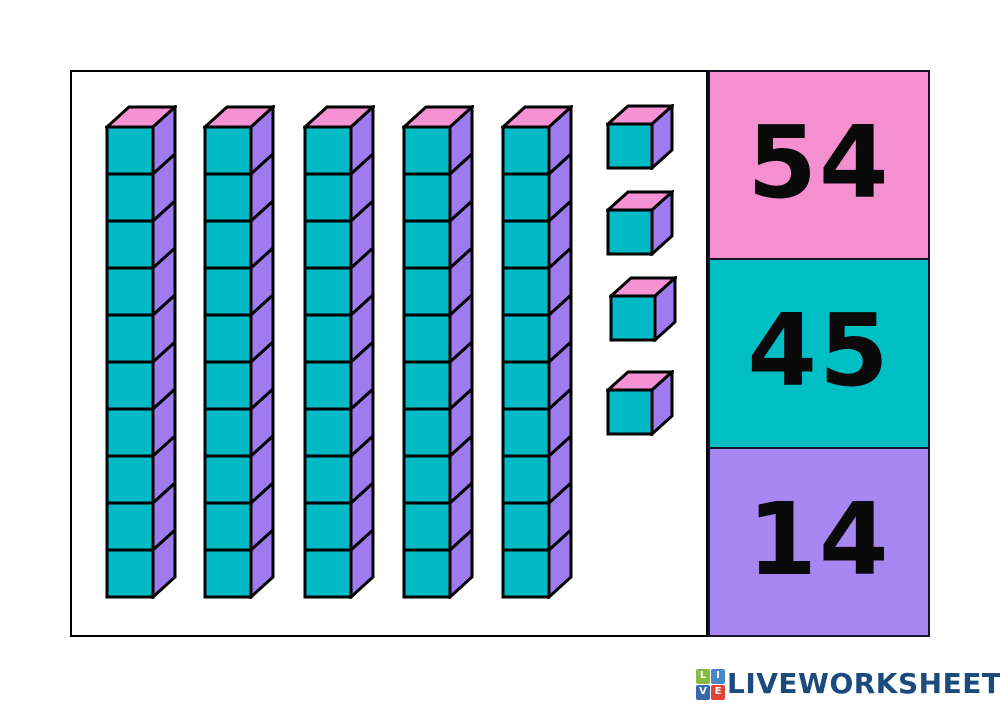  I want to click on answer-option-2: 45, so click(819, 353).